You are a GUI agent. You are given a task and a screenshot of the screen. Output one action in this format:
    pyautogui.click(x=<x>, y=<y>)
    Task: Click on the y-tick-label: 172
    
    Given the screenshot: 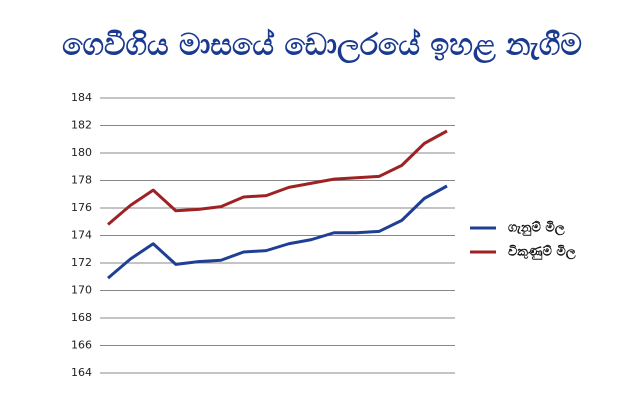 What is the action you would take?
    pyautogui.click(x=81, y=262)
    